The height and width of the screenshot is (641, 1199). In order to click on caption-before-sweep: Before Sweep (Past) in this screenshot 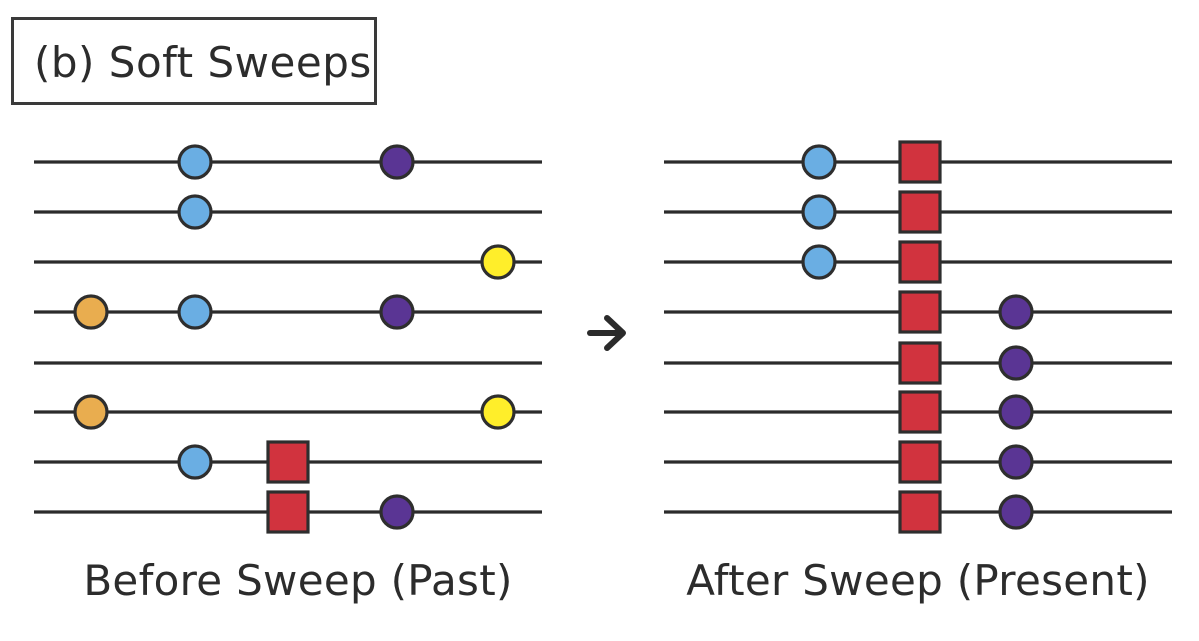, I will do `click(298, 580)`.